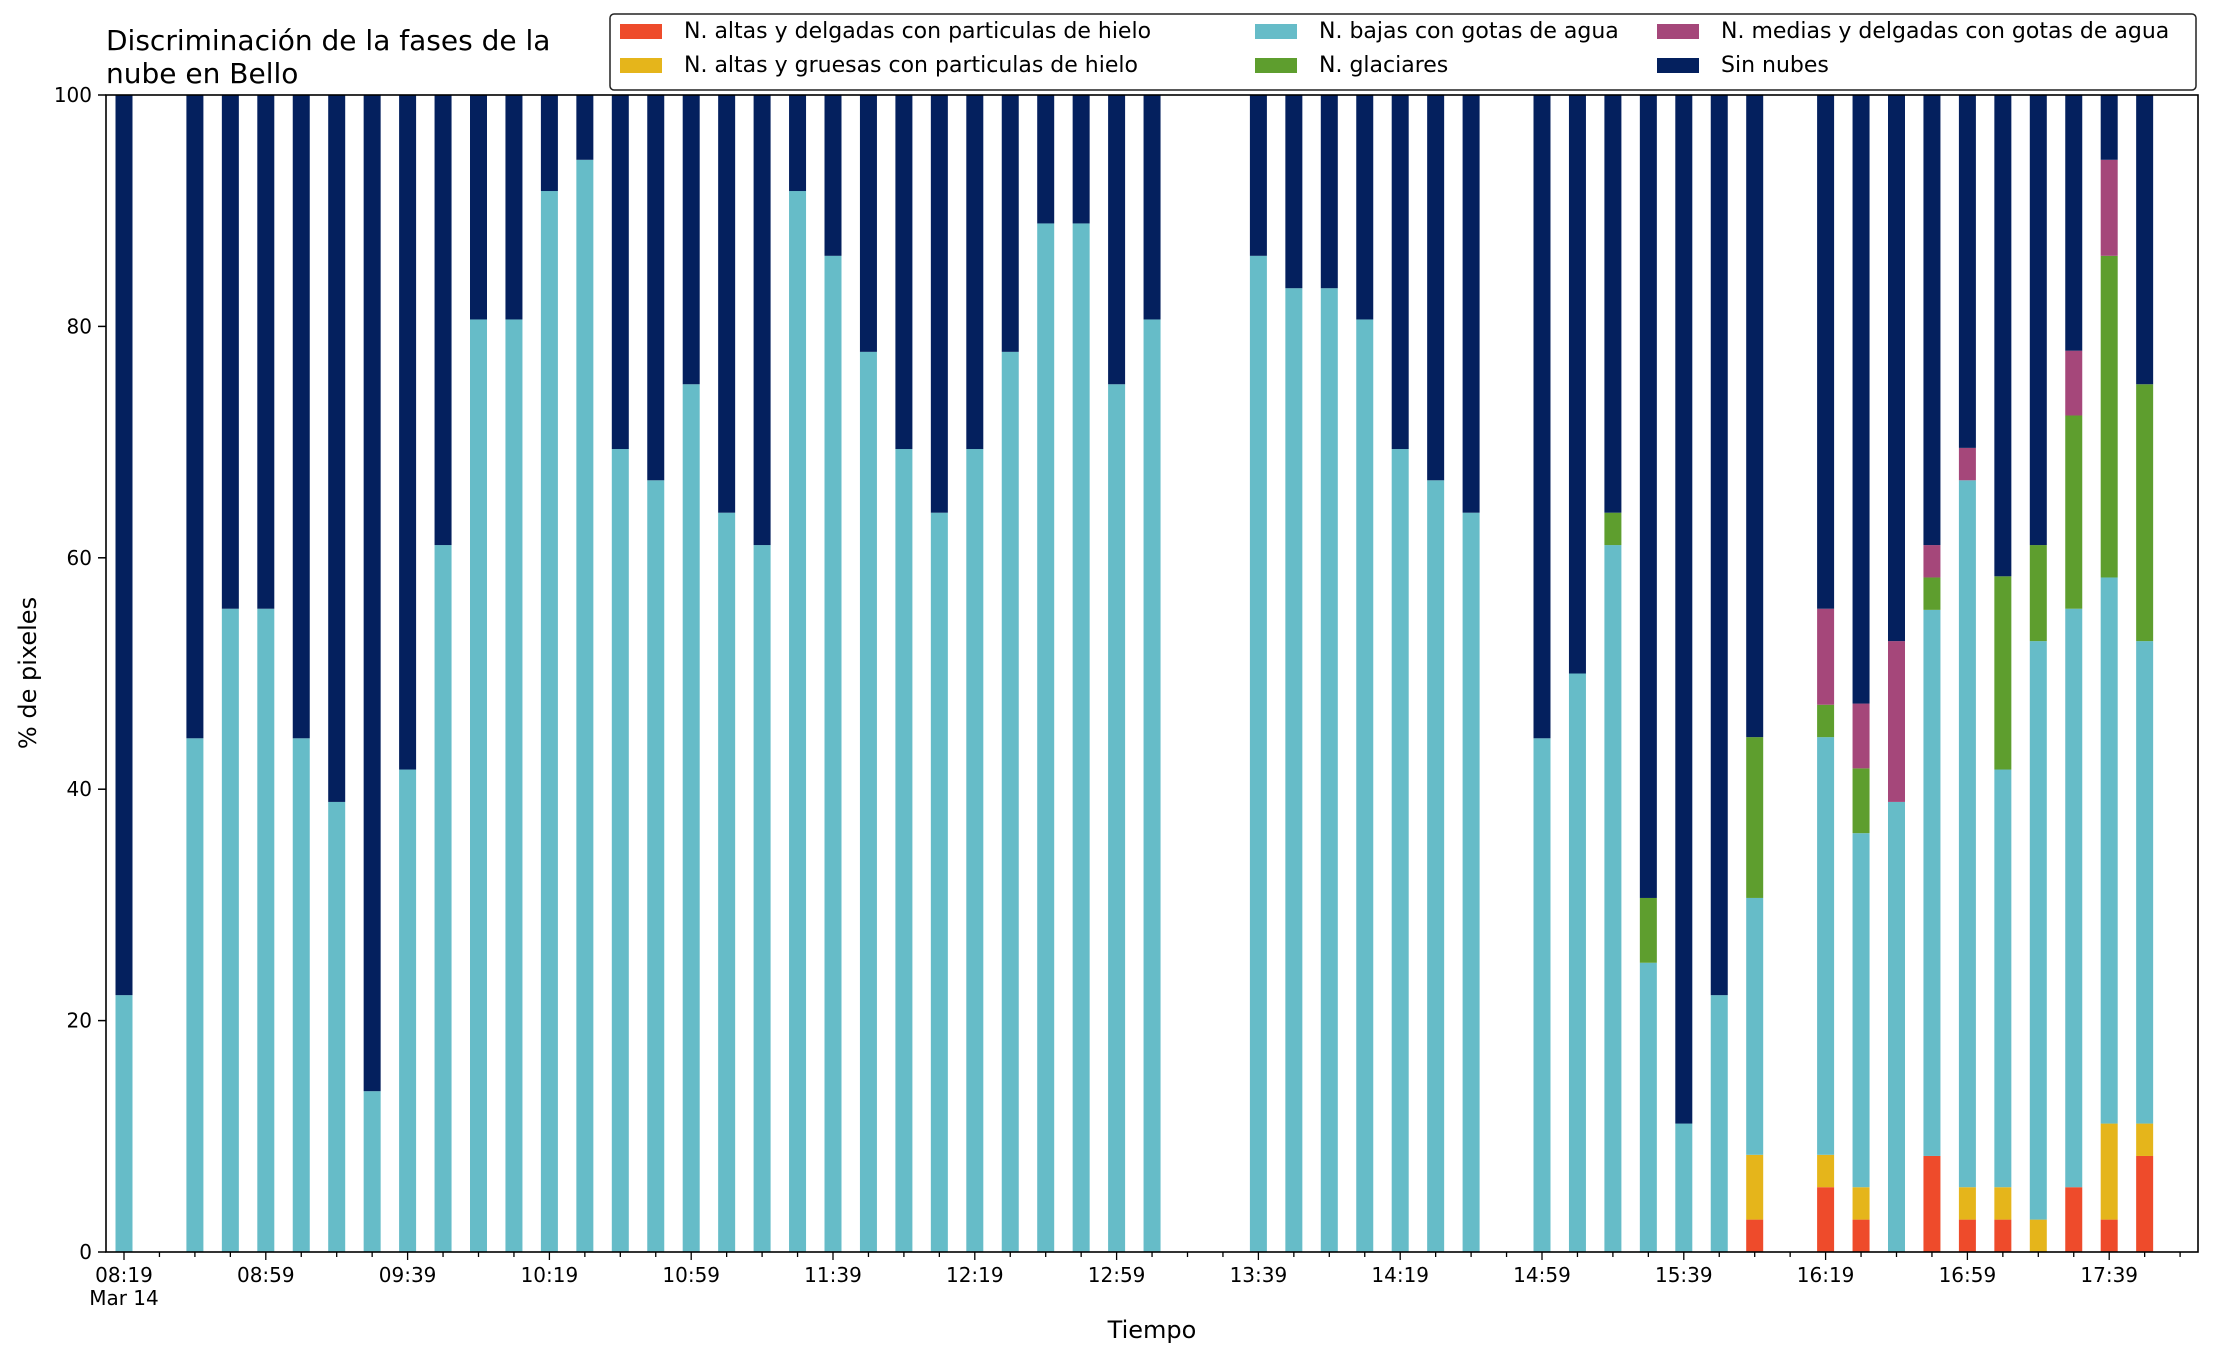 Image resolution: width=2216 pixels, height=1355 pixels. What do you see at coordinates (1968, 1275) in the screenshot?
I see `x-tick-label: 16:59` at bounding box center [1968, 1275].